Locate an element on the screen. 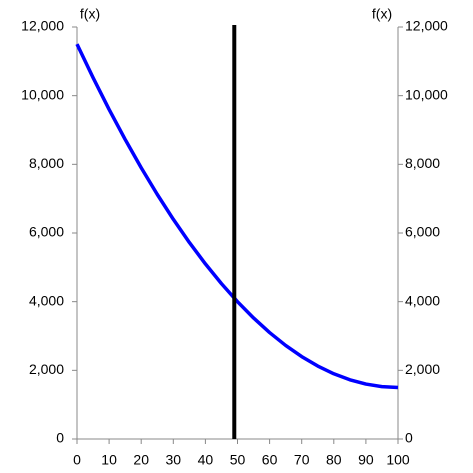 This screenshot has width=473, height=473. y-tick-label: 4,000 is located at coordinates (46, 300).